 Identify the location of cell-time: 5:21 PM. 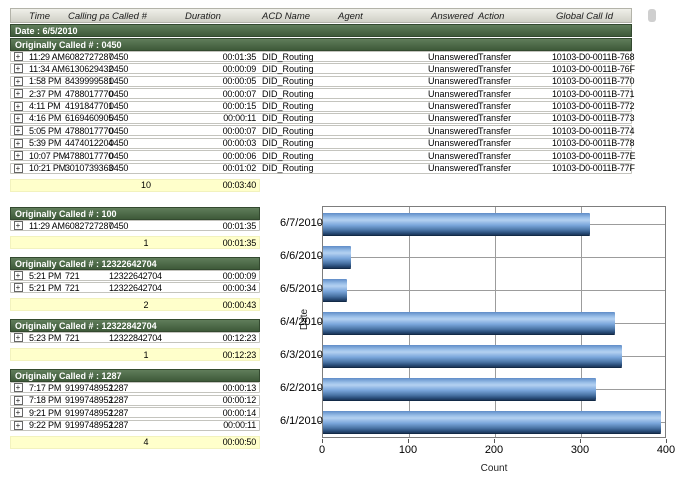
(45, 275).